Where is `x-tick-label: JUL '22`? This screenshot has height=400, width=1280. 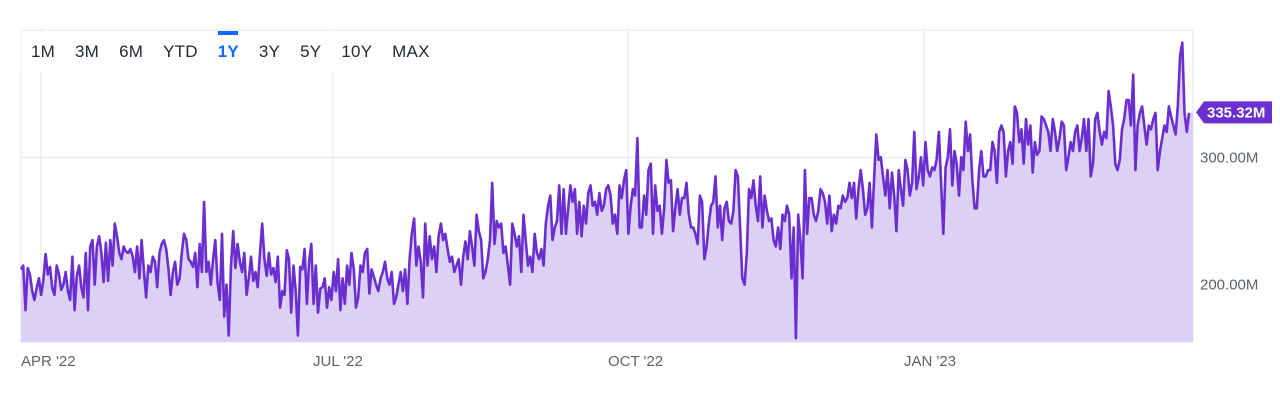 x-tick-label: JUL '22 is located at coordinates (338, 361).